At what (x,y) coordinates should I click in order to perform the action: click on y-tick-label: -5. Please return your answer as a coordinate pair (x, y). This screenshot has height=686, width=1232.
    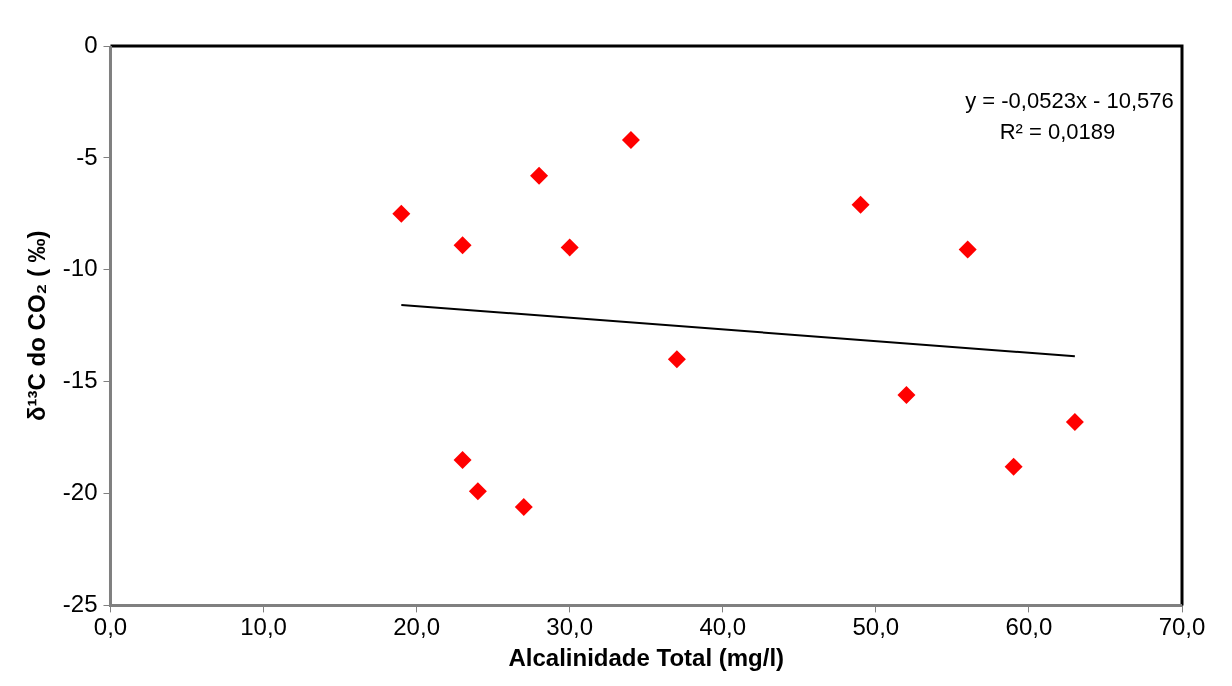
    Looking at the image, I should click on (87, 156).